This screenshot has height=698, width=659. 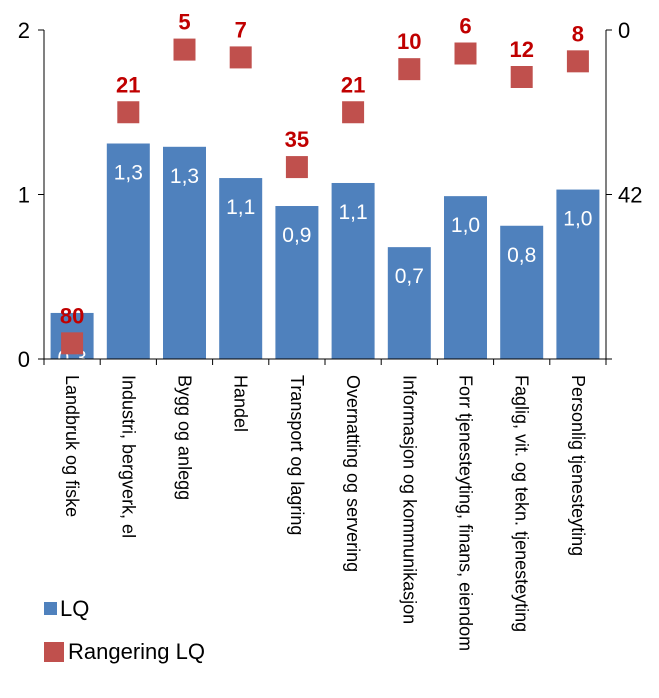 I want to click on rank-data-label: 12, so click(x=521, y=49).